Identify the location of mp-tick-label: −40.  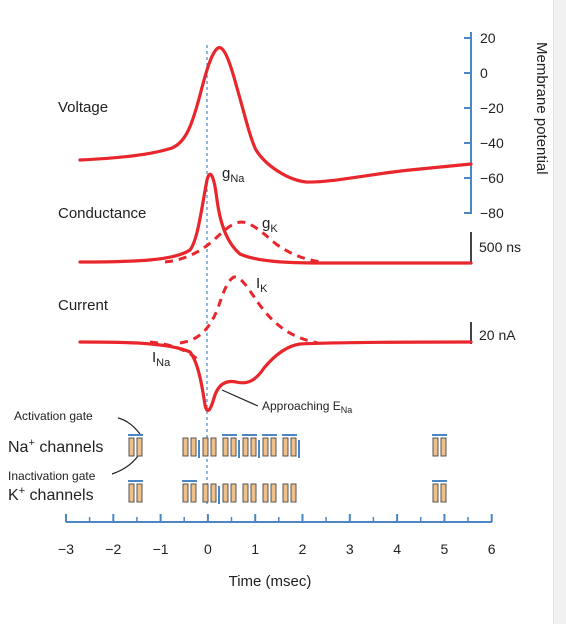
(492, 143).